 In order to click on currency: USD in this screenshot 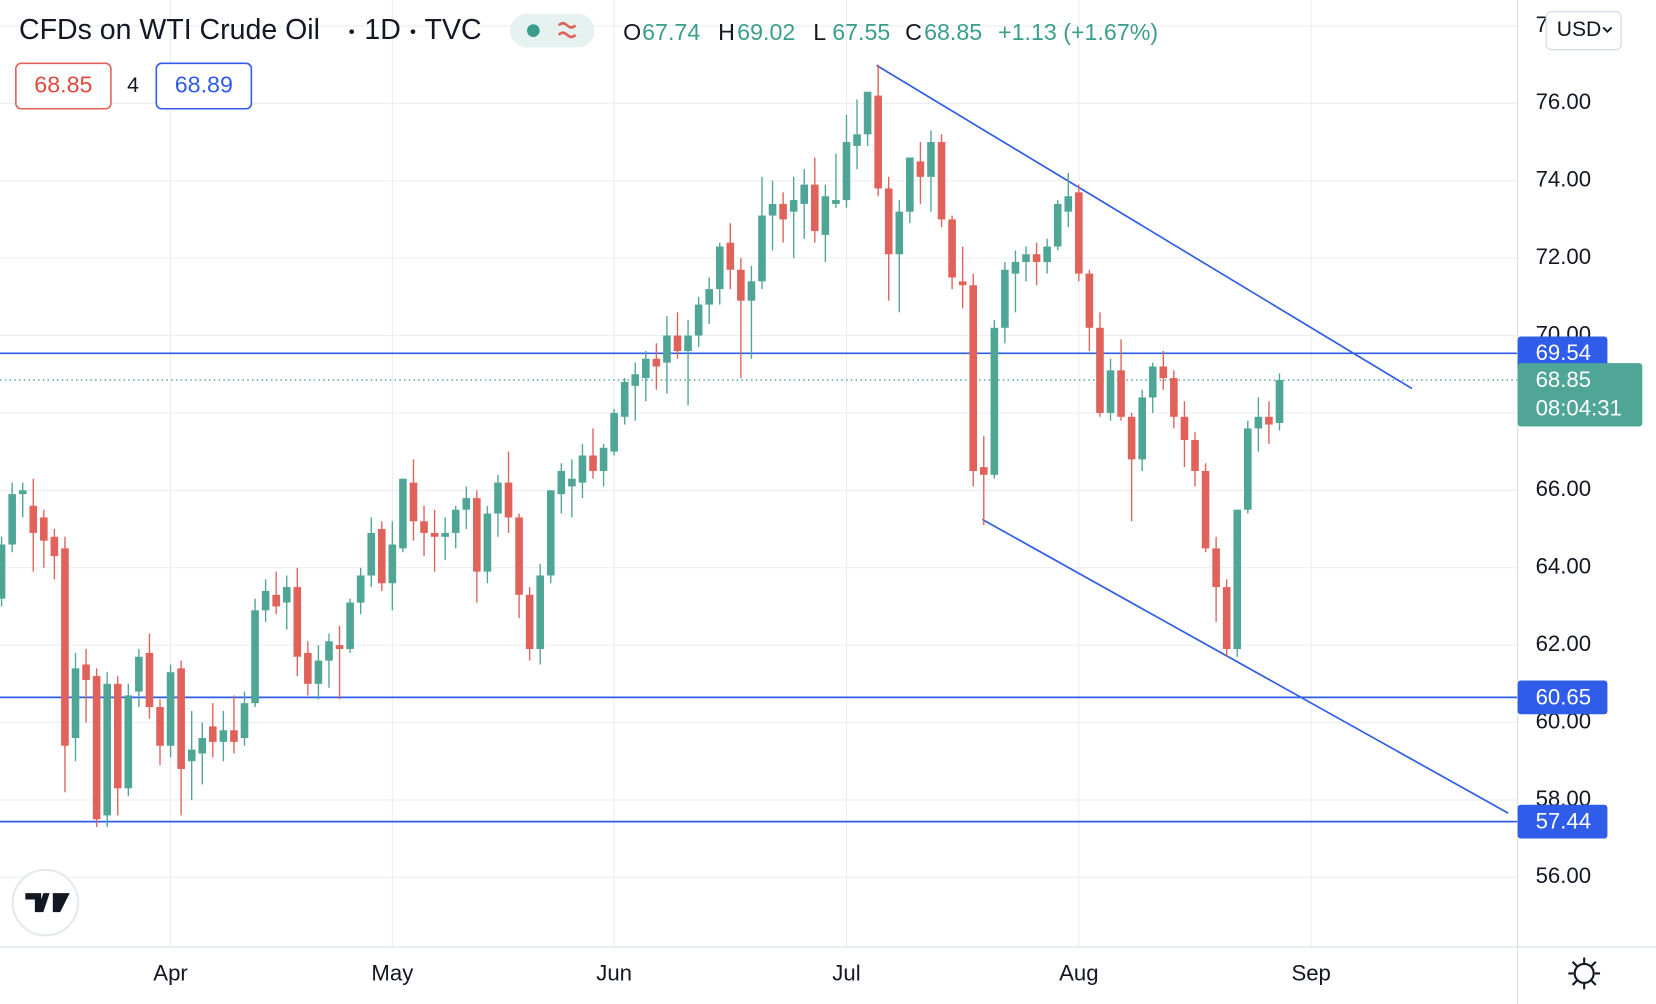, I will do `click(1579, 29)`.